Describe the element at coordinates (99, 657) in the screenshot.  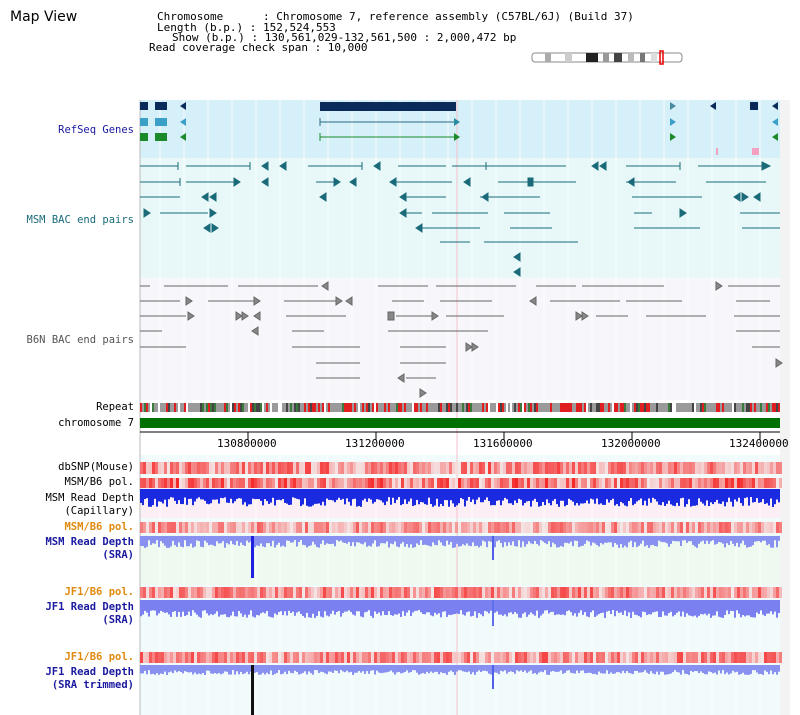
I see `track-label-jf1-b6-pol-2: JF1/B6 pol.` at that location.